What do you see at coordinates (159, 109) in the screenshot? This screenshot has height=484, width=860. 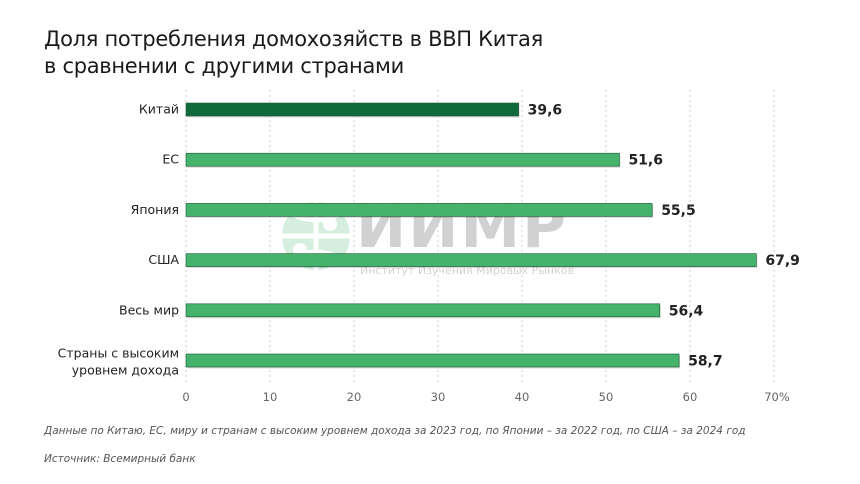 I see `category-label: Китай` at bounding box center [159, 109].